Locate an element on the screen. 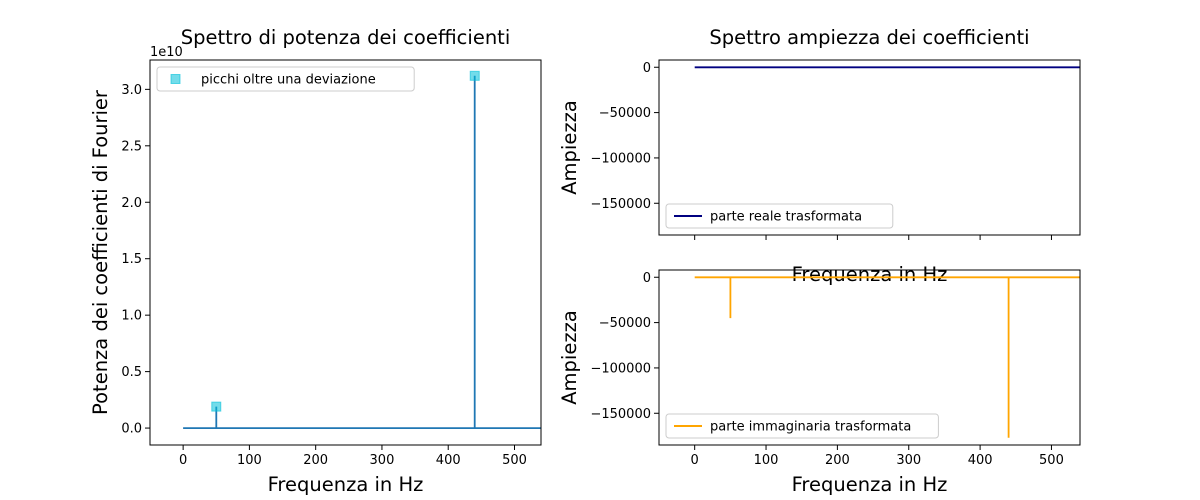 Image resolution: width=1200 pixels, height=500 pixels. y-axis-label: Potenza dei coefficienti di Fourier is located at coordinates (100, 252).